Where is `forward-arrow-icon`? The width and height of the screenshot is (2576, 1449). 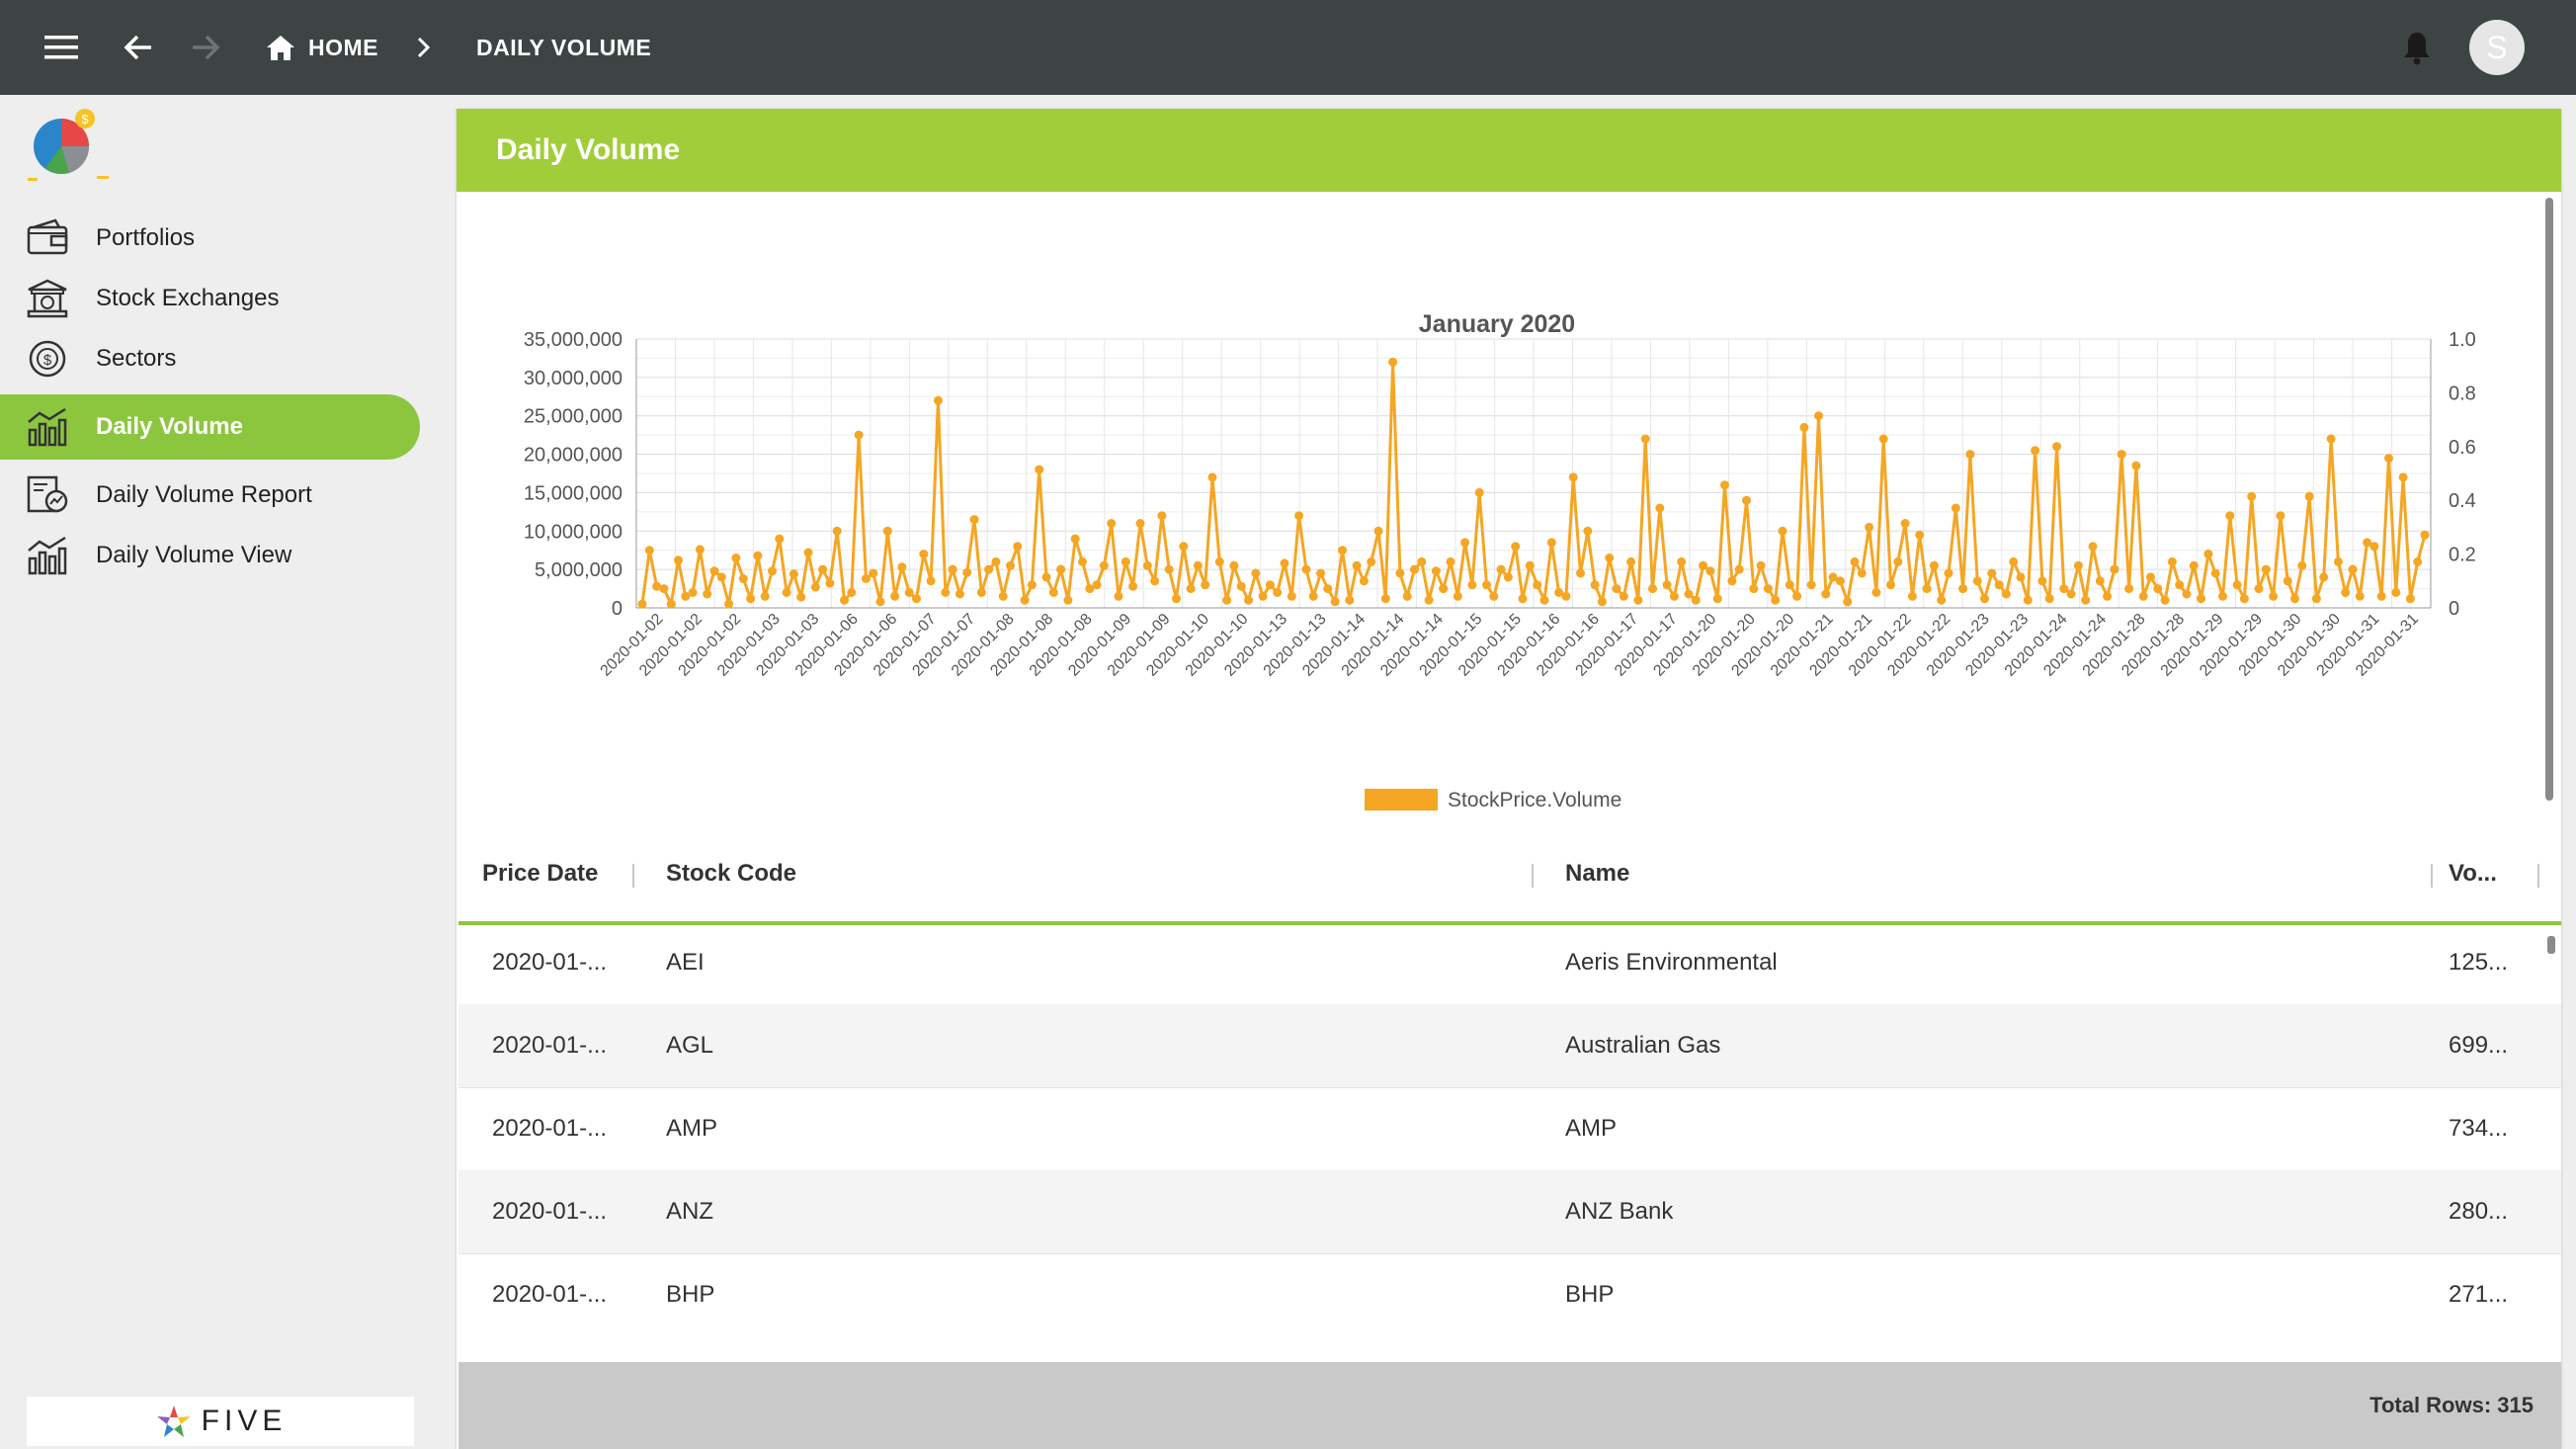 forward-arrow-icon is located at coordinates (205, 48).